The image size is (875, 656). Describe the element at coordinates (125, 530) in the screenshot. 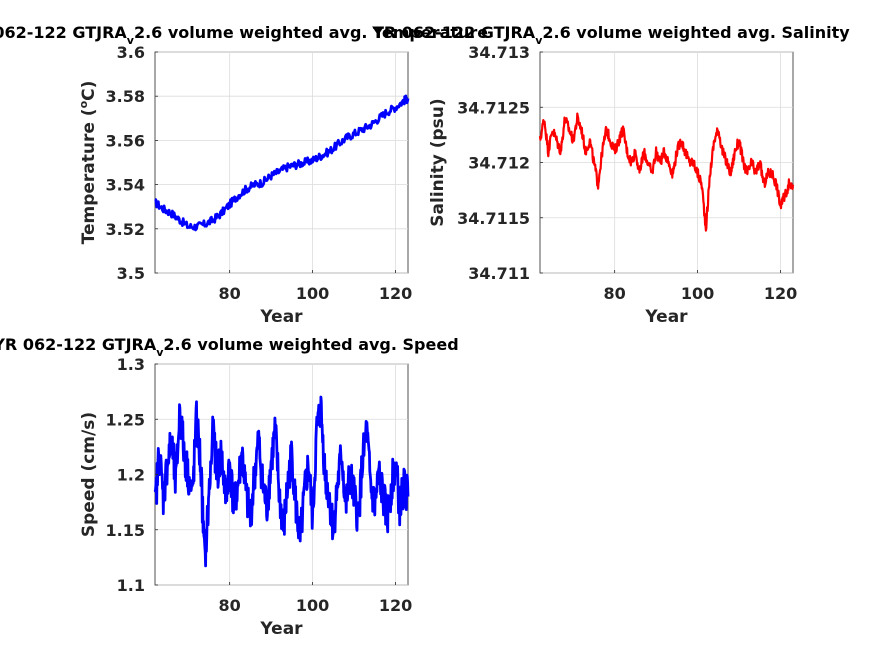

I see `y-tick-label: 1.15` at that location.